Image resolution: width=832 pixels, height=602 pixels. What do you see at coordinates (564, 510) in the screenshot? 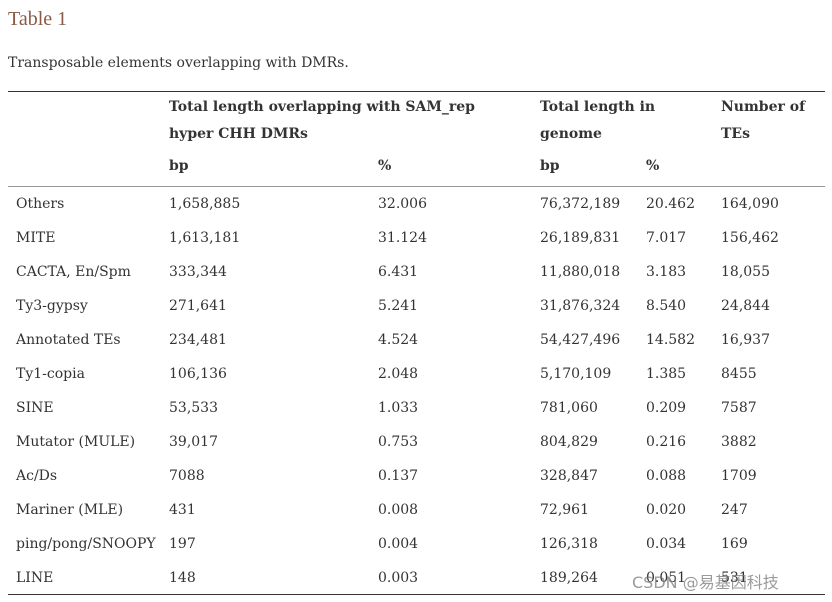
I see `cell-genome-bp: 72,961` at bounding box center [564, 510].